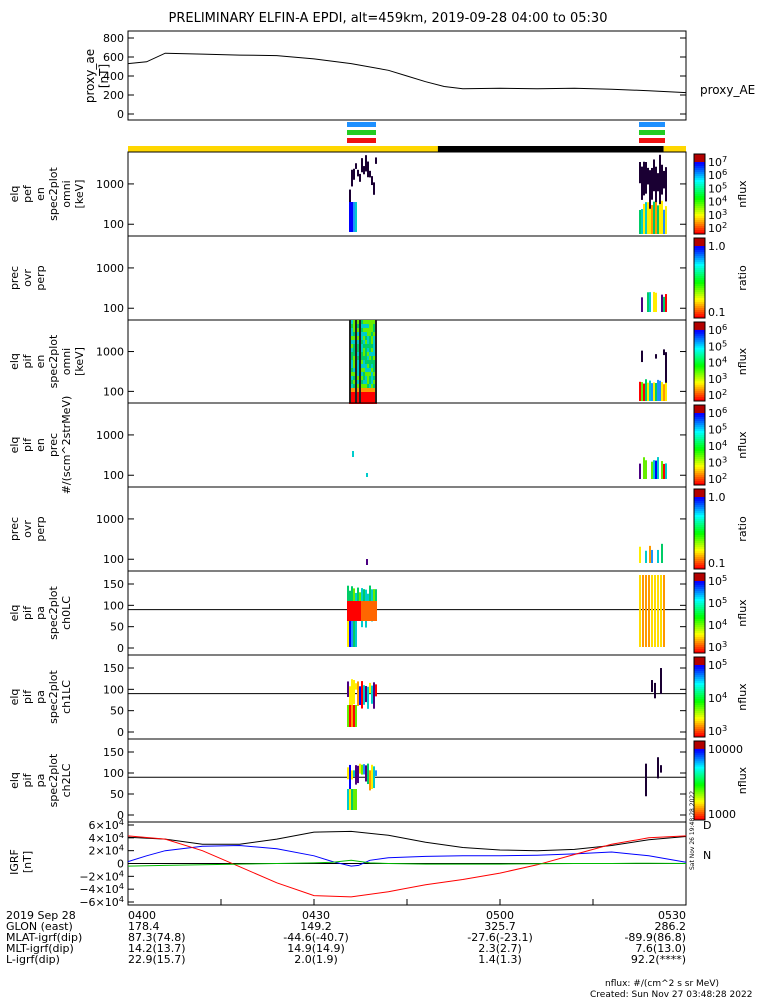 The width and height of the screenshot is (775, 1004). Describe the element at coordinates (717, 174) in the screenshot. I see `colorbar-tick-label: 10⁶` at that location.